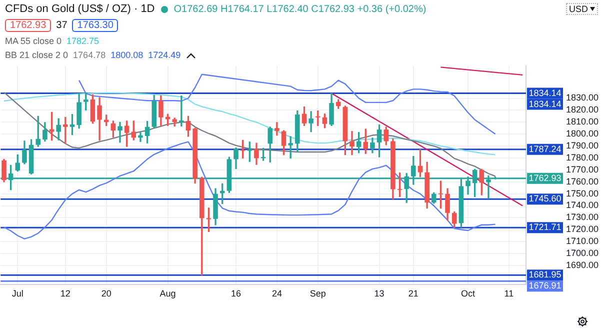  Describe the element at coordinates (83, 41) in the screenshot. I see `text: 1782.75` at that location.